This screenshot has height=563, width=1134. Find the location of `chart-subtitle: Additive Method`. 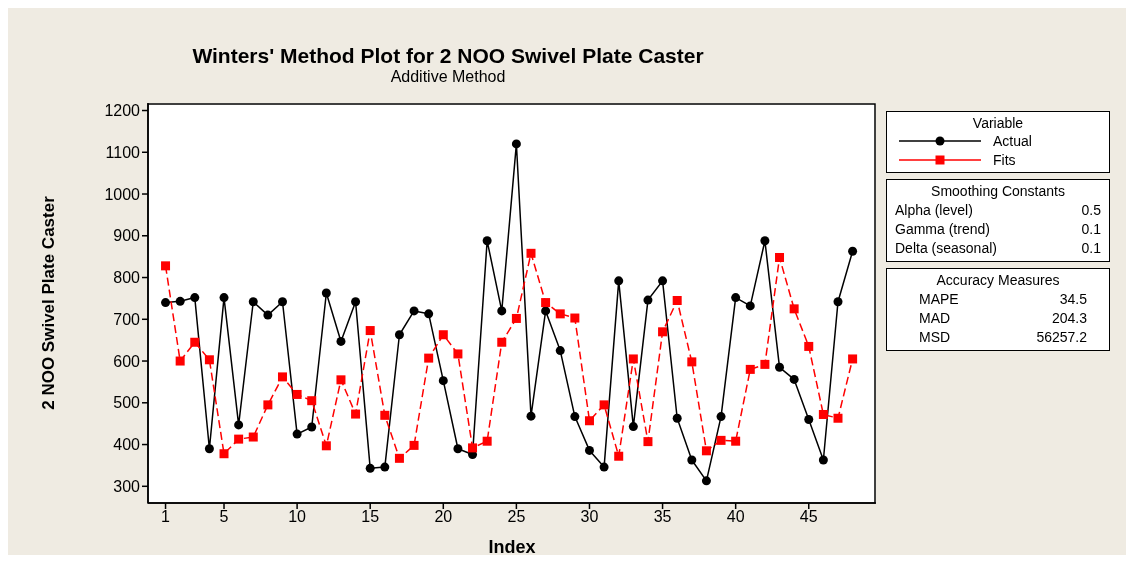

chart-subtitle: Additive Method is located at coordinates (448, 77).